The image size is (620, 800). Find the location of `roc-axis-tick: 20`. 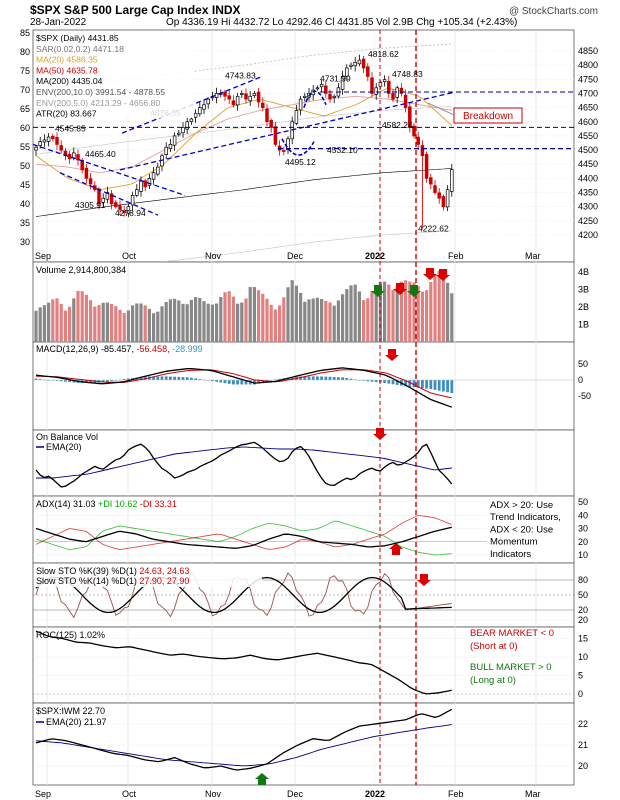

roc-axis-tick: 20 is located at coordinates (583, 620).